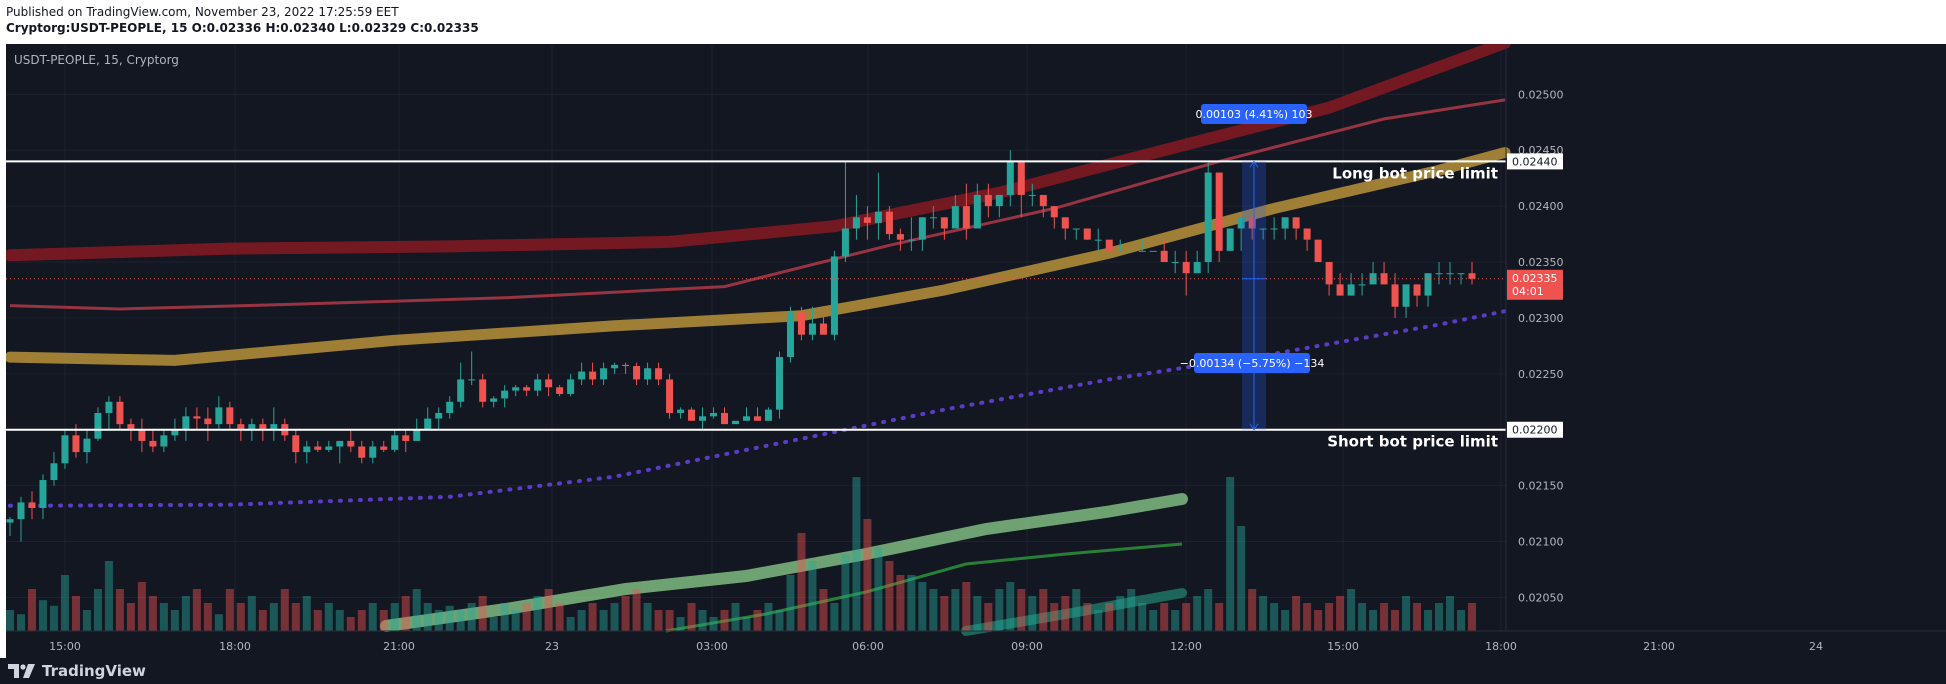  I want to click on footer-bar: TradingView, so click(973, 671).